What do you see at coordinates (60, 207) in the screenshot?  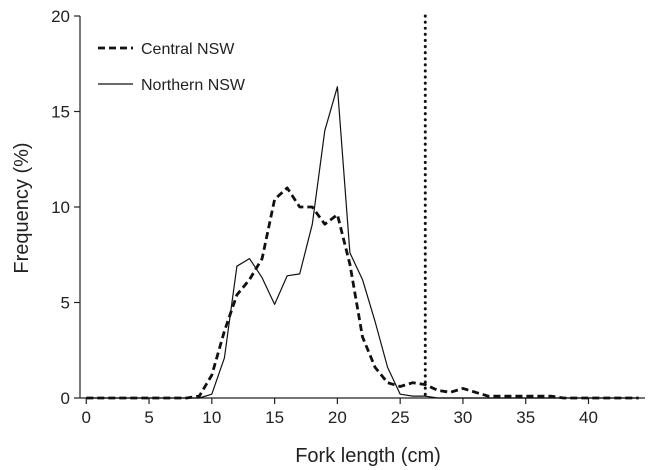 I see `y-tick-label: 10` at bounding box center [60, 207].